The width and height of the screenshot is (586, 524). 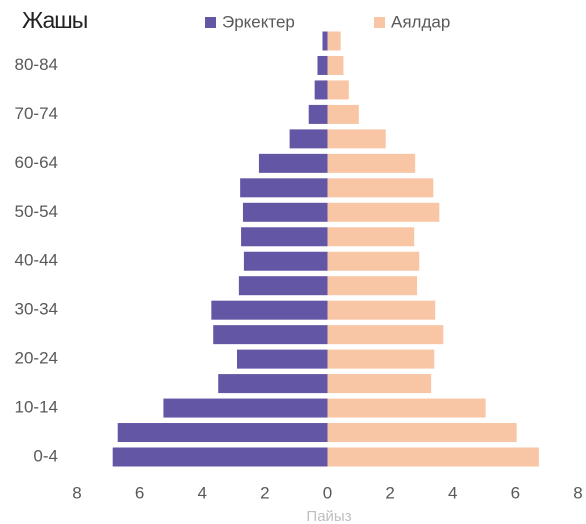 What do you see at coordinates (36, 260) in the screenshot?
I see `y-tick-label: 40-44` at bounding box center [36, 260].